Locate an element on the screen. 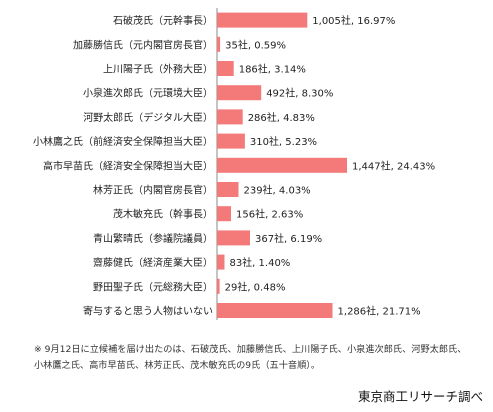  data-label: 29社, 0.48% is located at coordinates (255, 286).